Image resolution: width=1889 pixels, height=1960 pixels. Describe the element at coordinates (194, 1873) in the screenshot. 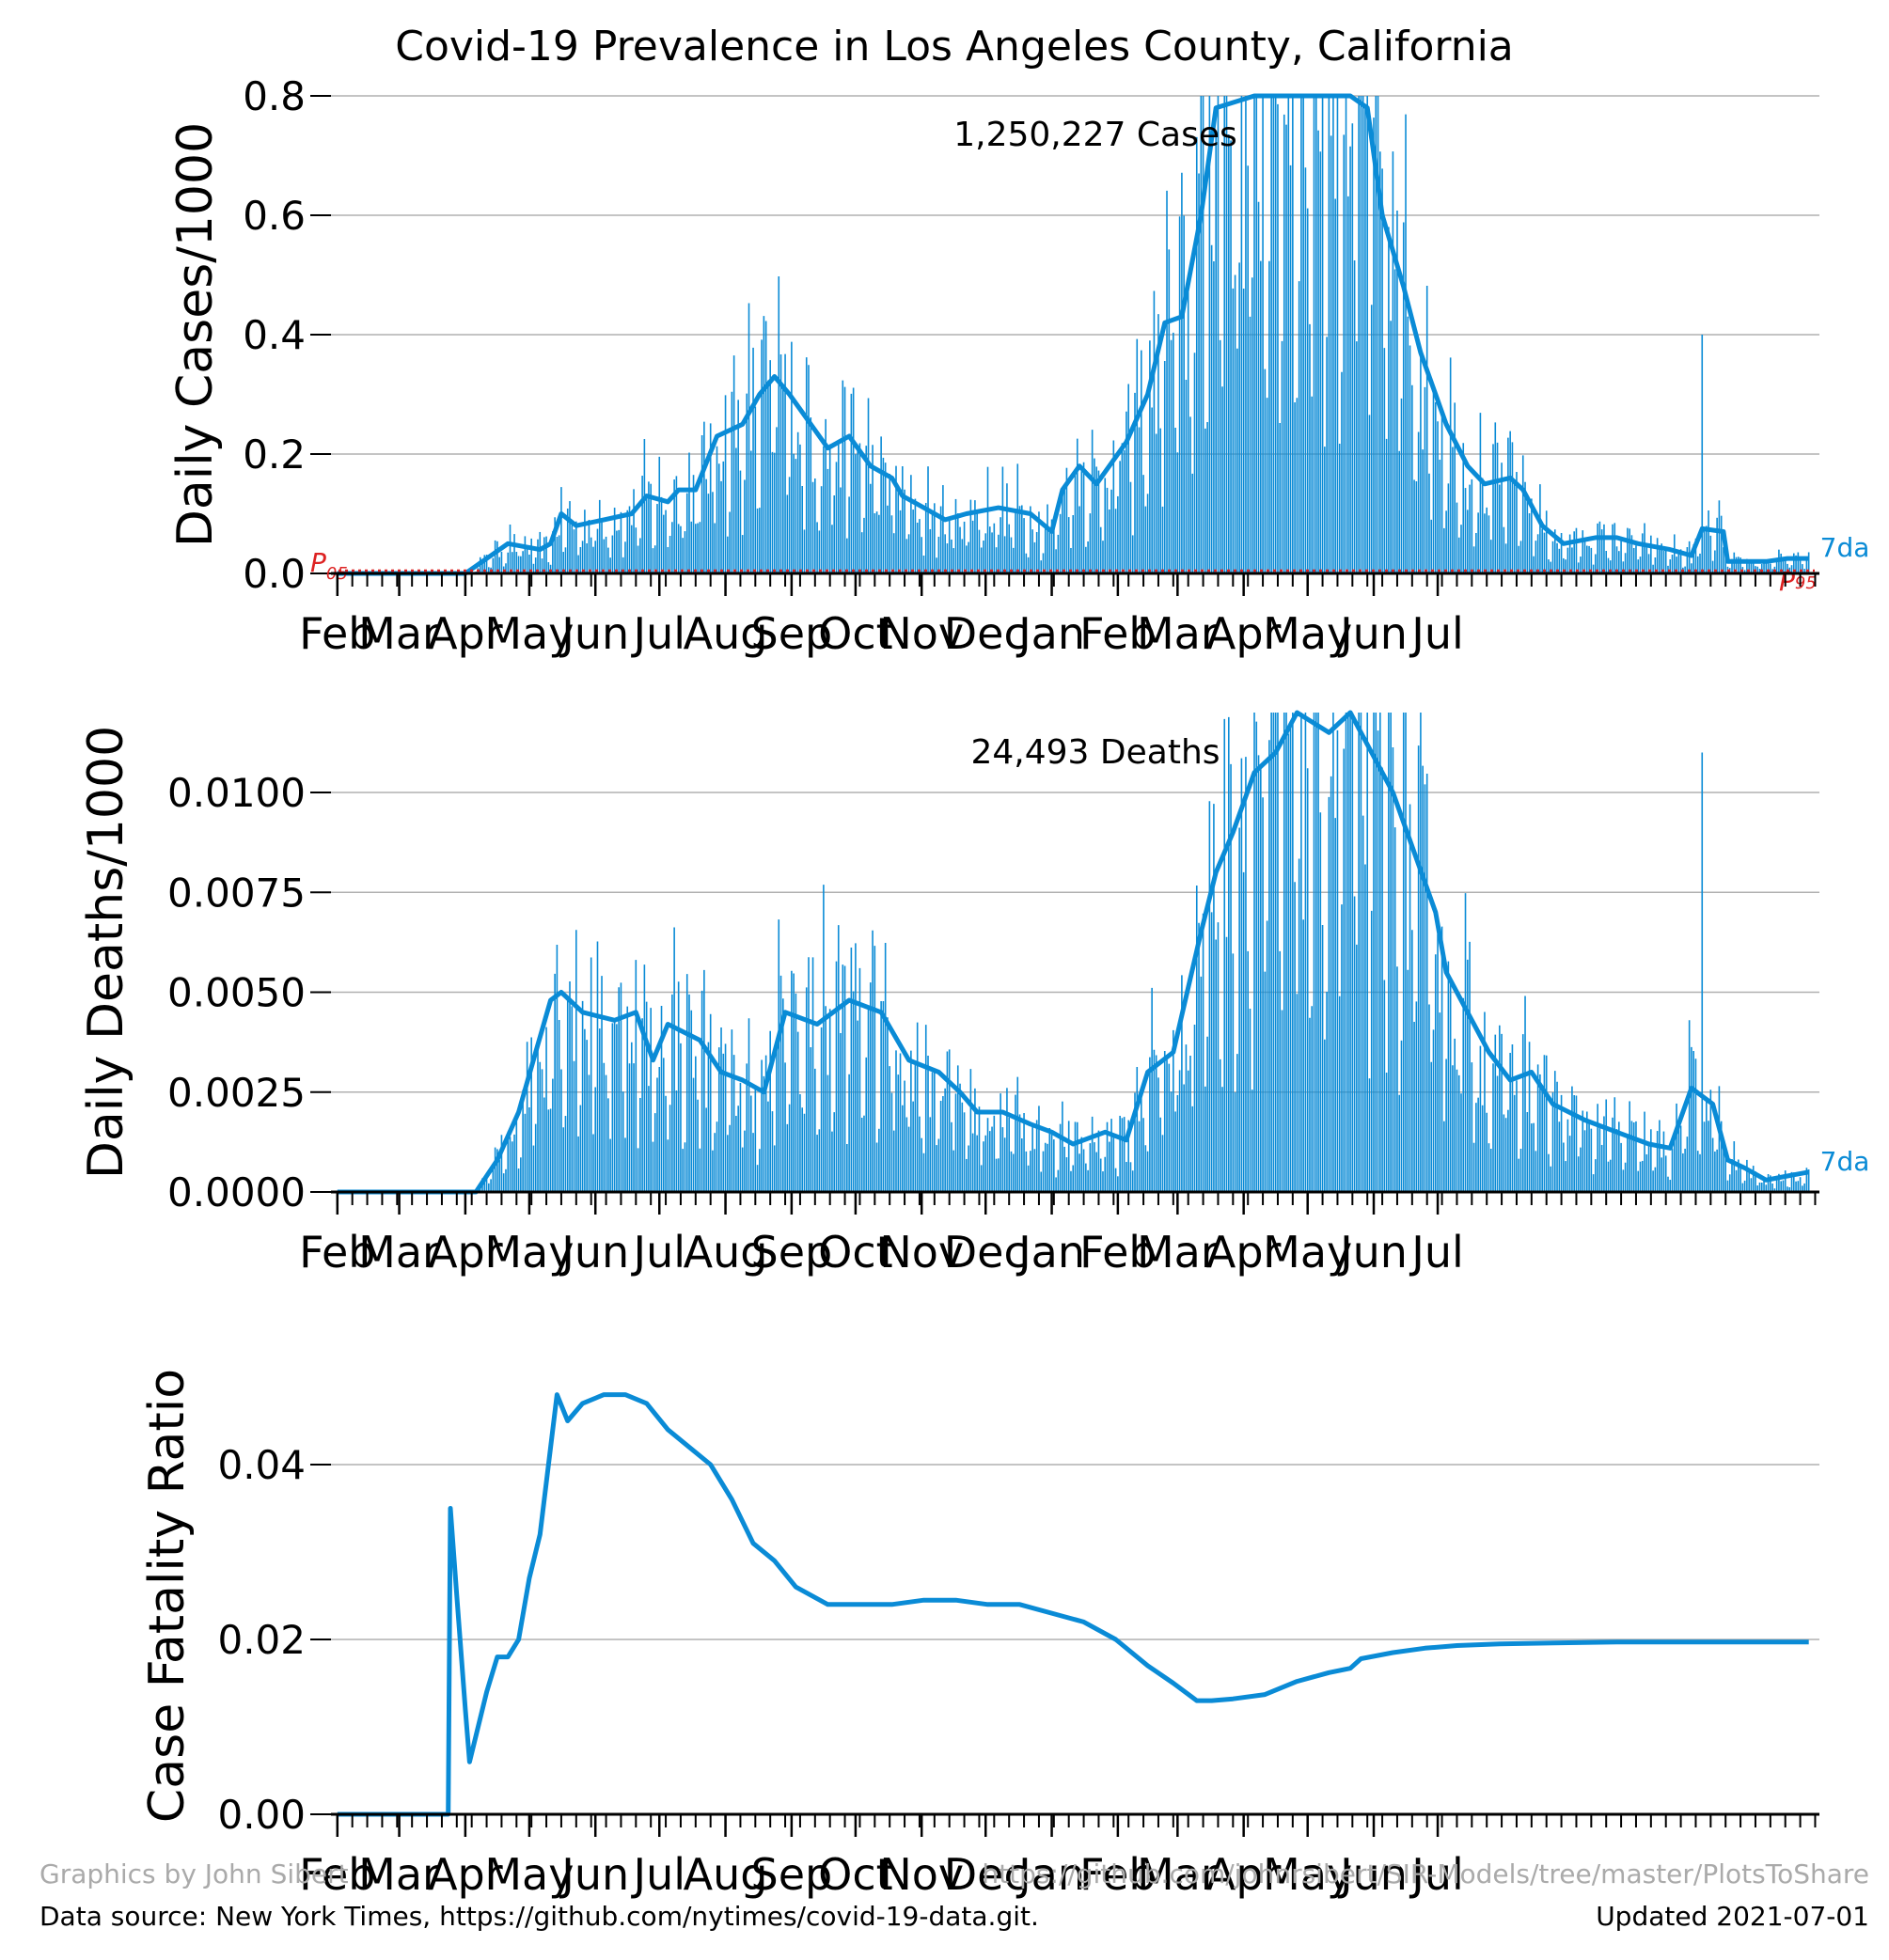

I see `credit-text: Graphics by John Sibert` at that location.